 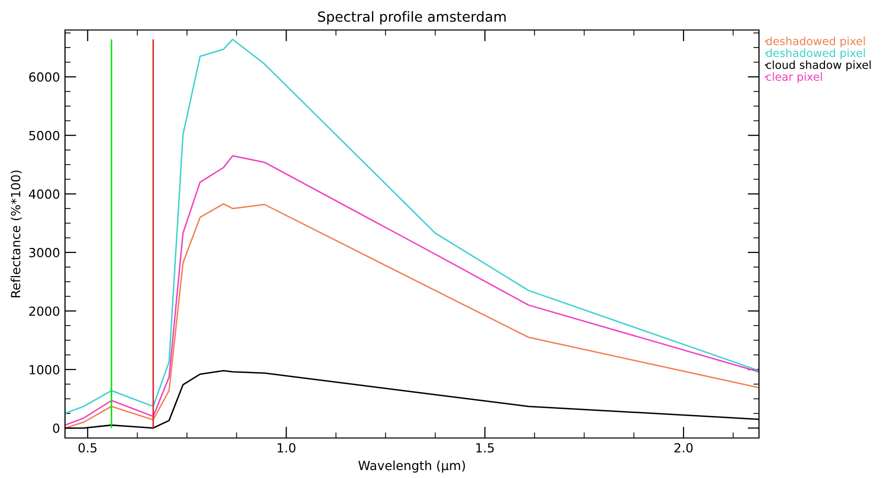 I want to click on y-tick-label: 2000, so click(x=44, y=311).